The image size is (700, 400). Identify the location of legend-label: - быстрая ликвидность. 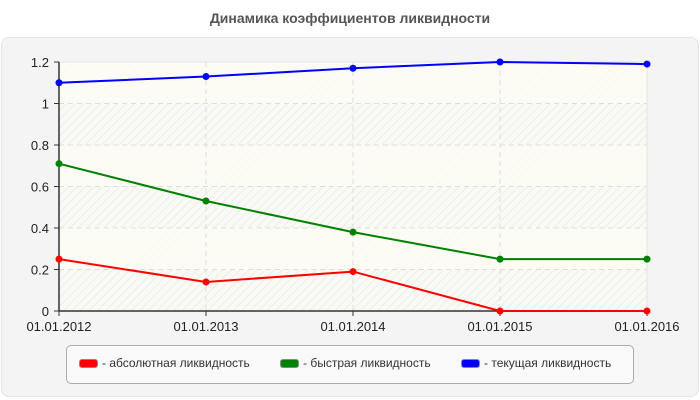
(367, 363).